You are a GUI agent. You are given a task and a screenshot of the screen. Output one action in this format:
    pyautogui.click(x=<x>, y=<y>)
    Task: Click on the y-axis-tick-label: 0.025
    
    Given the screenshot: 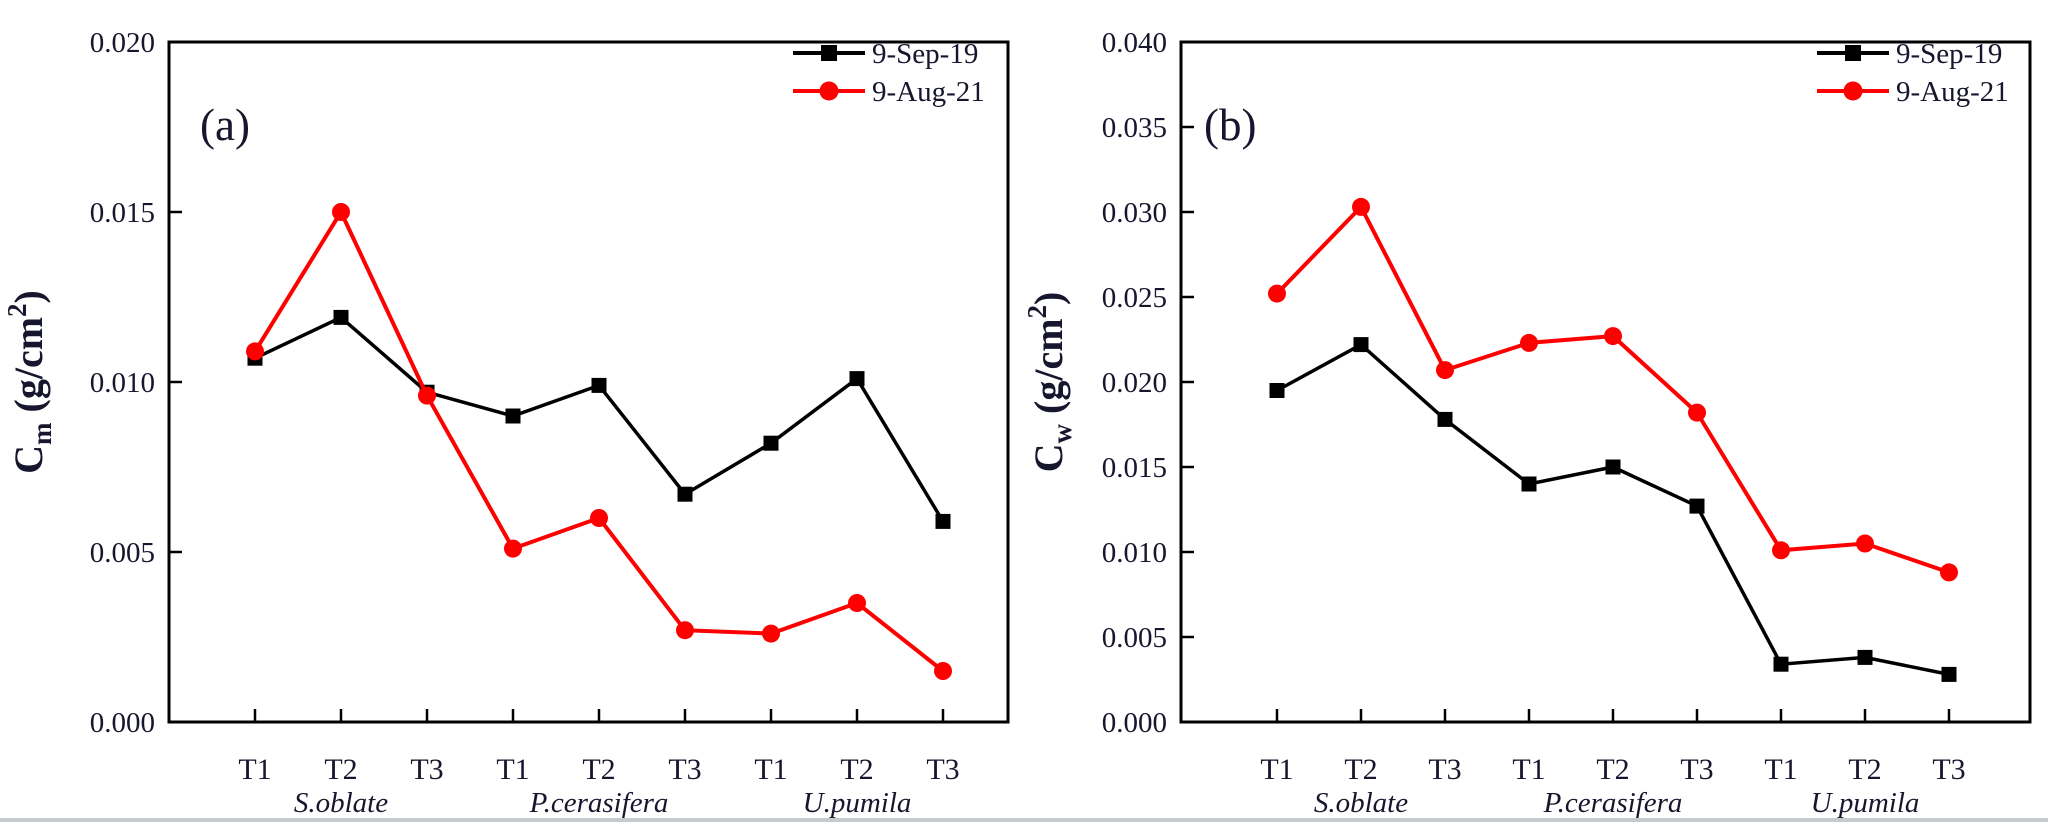 What is the action you would take?
    pyautogui.click(x=1134, y=298)
    